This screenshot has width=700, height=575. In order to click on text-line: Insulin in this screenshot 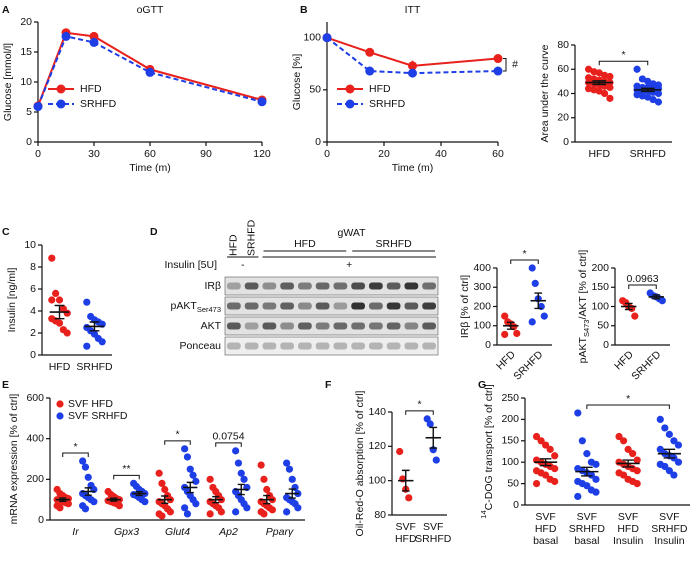, I will do `click(669, 541)`.